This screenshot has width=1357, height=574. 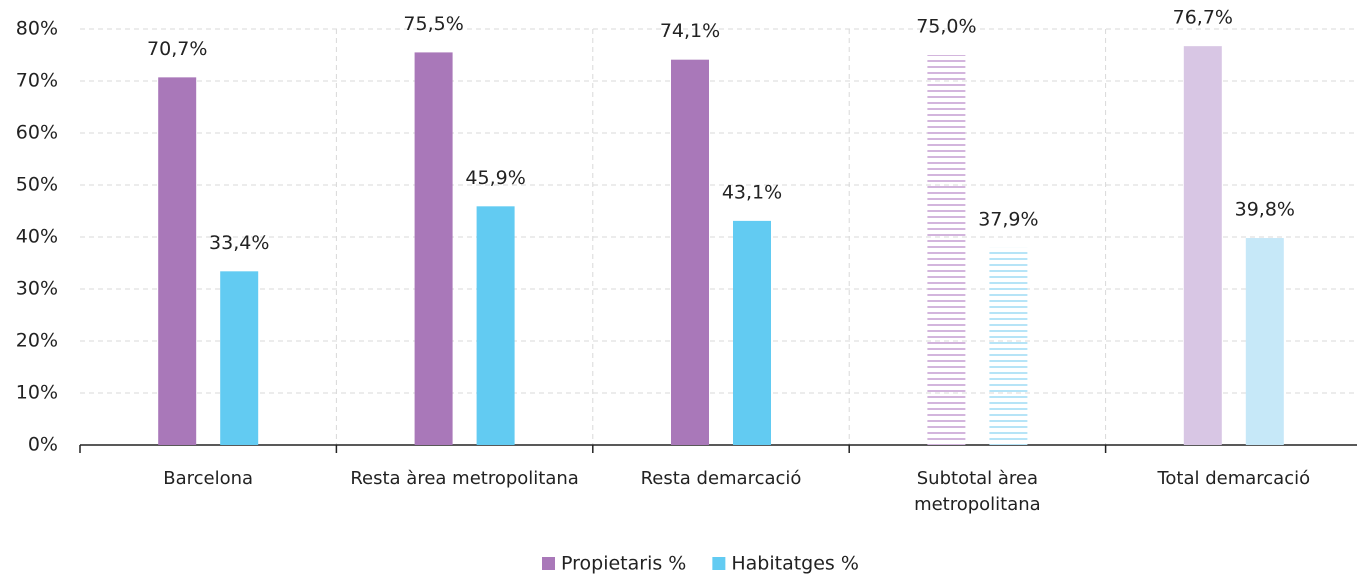 I want to click on value-label: 39,8%, so click(x=1265, y=210).